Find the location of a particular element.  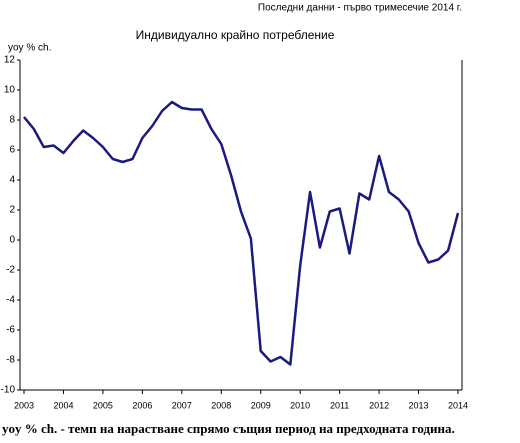

x-tick-label: 2006 is located at coordinates (142, 405).